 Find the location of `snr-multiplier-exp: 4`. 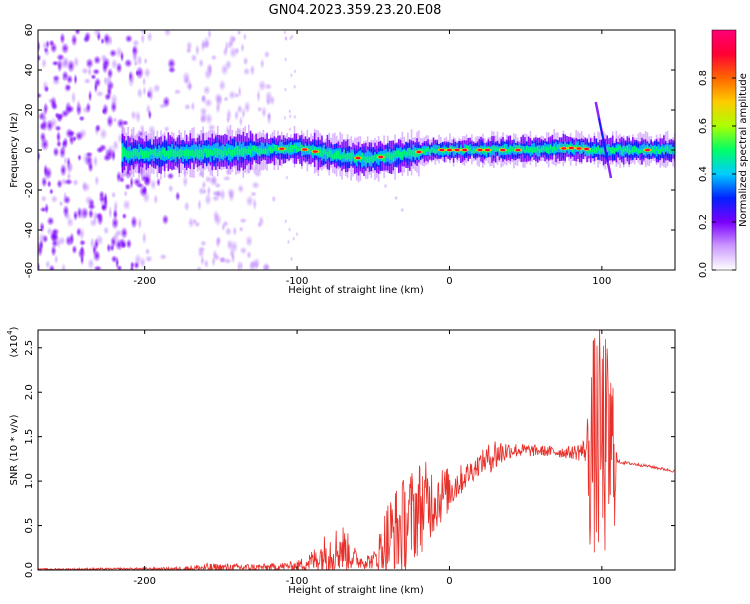

snr-multiplier-exp: 4 is located at coordinates (10, 332).